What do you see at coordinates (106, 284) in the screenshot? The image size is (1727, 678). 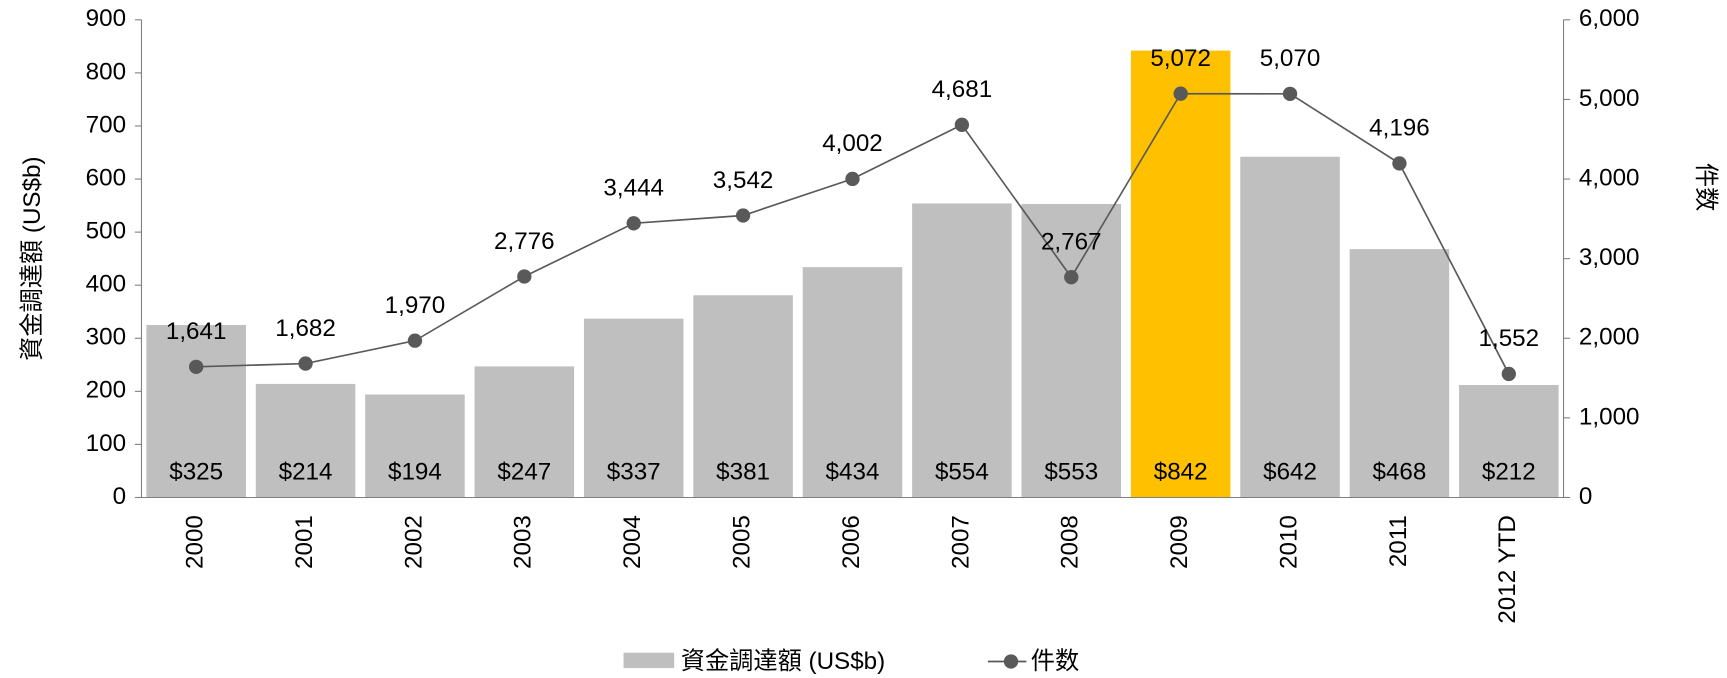 I see `y-tick-label: 400` at bounding box center [106, 284].